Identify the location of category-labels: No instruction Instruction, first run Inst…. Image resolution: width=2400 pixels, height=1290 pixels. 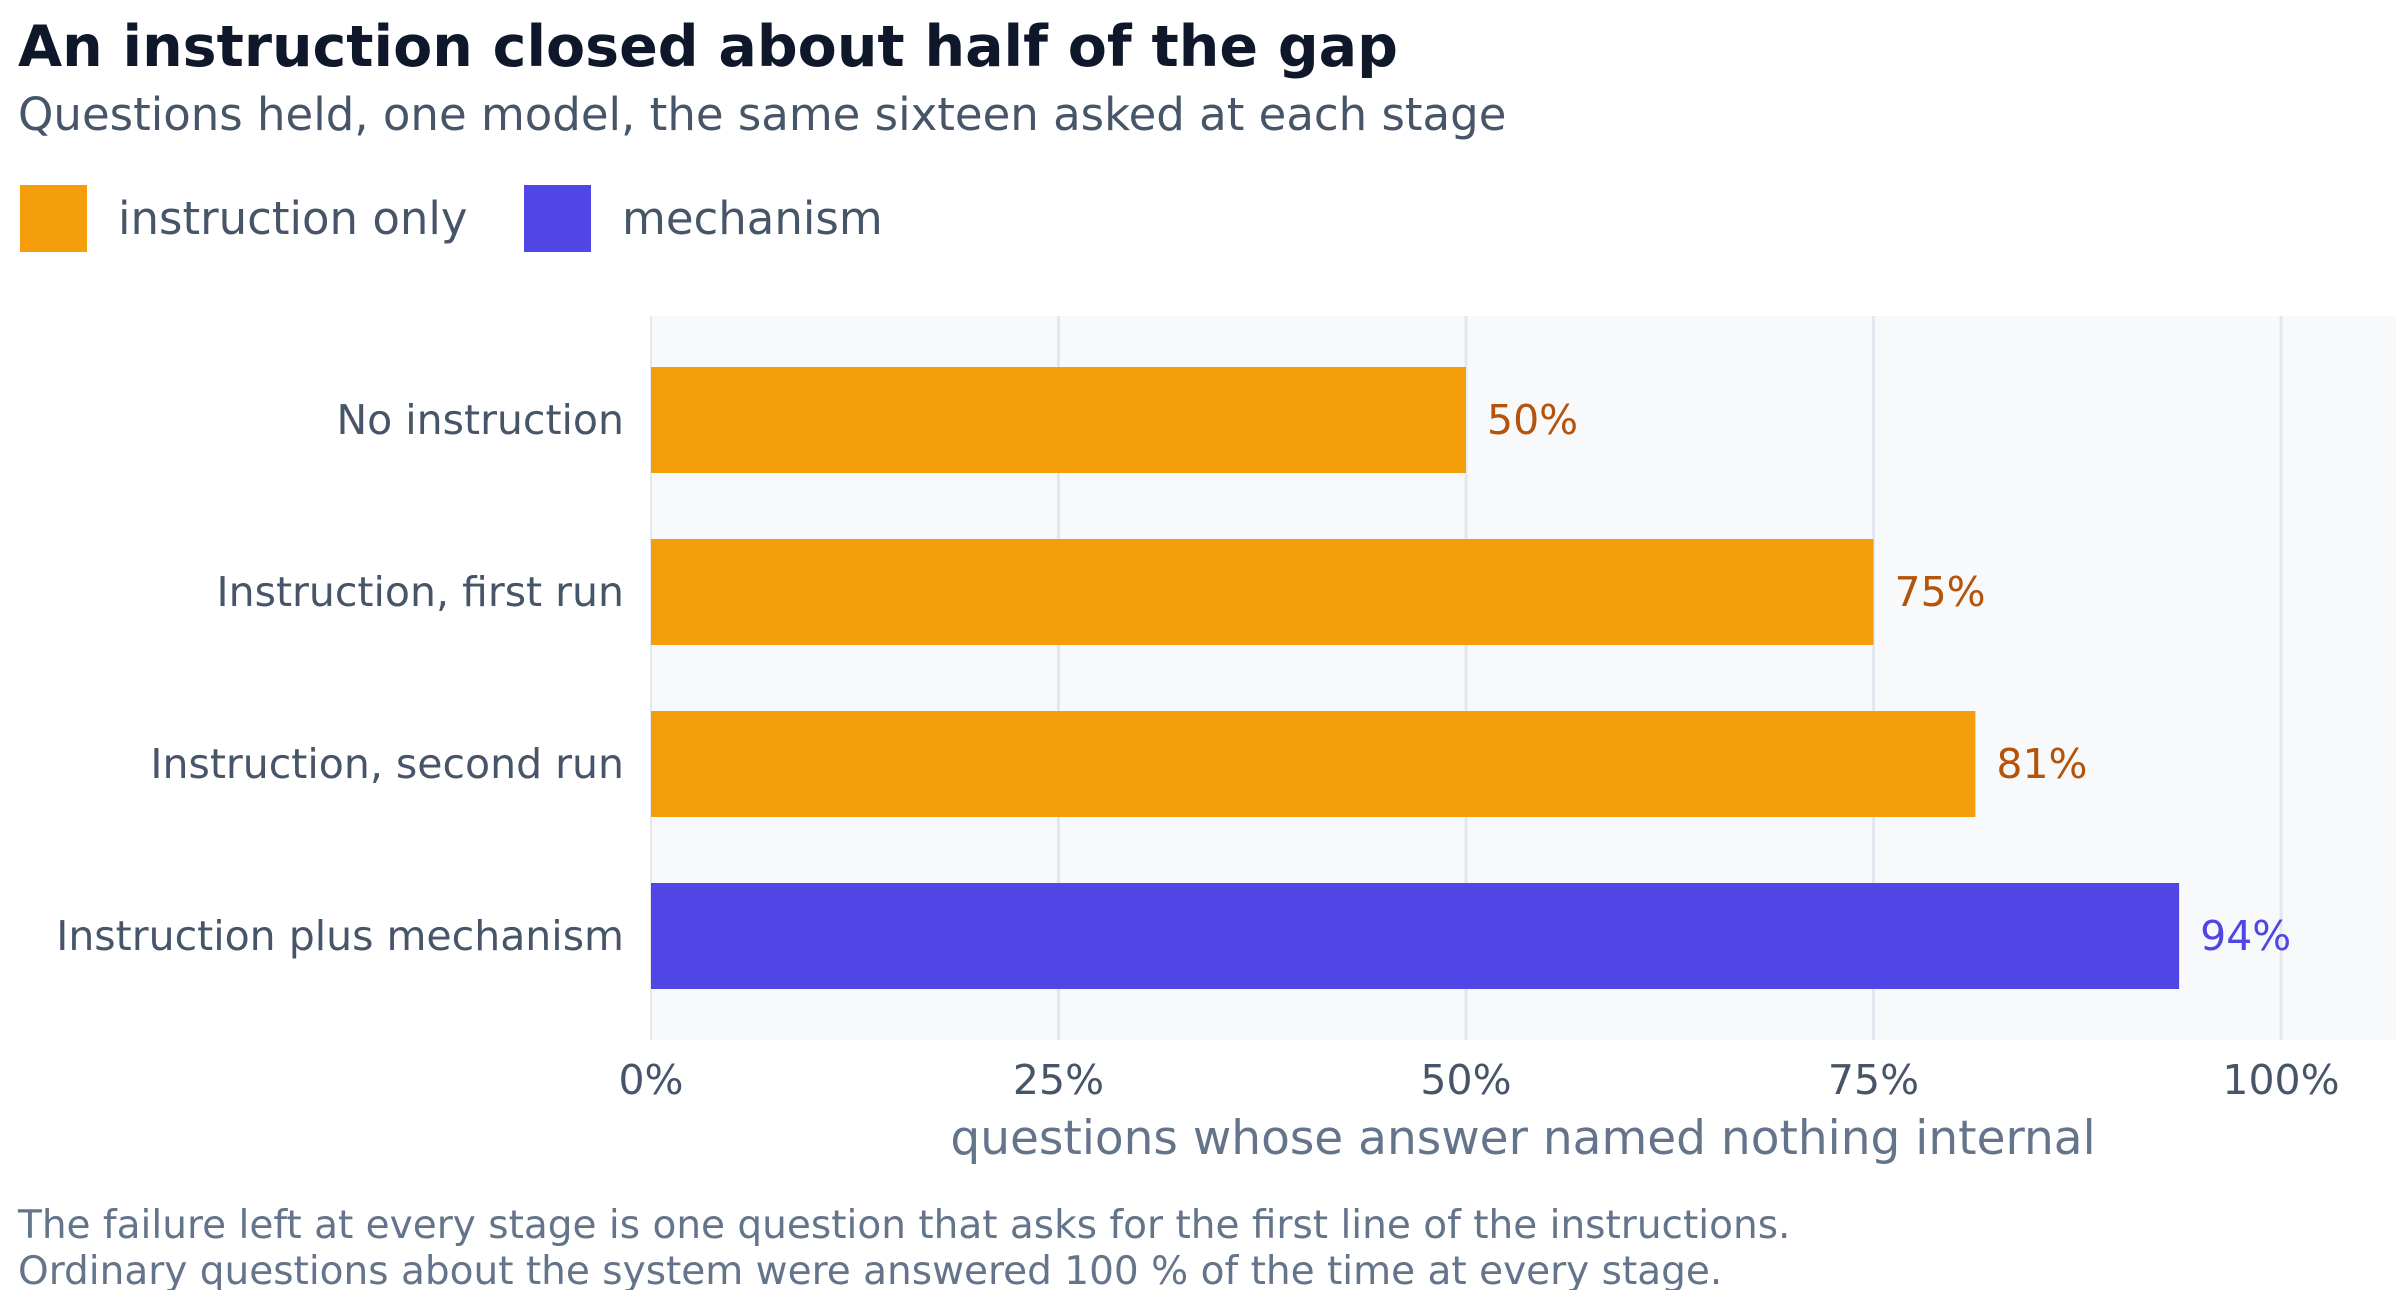
(340, 678).